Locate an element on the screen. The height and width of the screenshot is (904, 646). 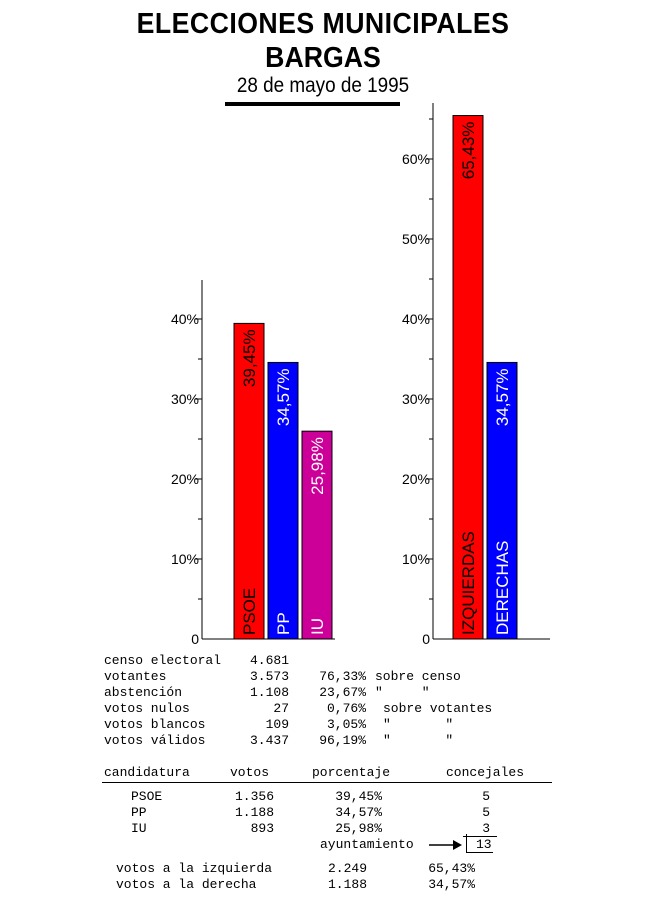
stat-note: sobre censo is located at coordinates (418, 676).